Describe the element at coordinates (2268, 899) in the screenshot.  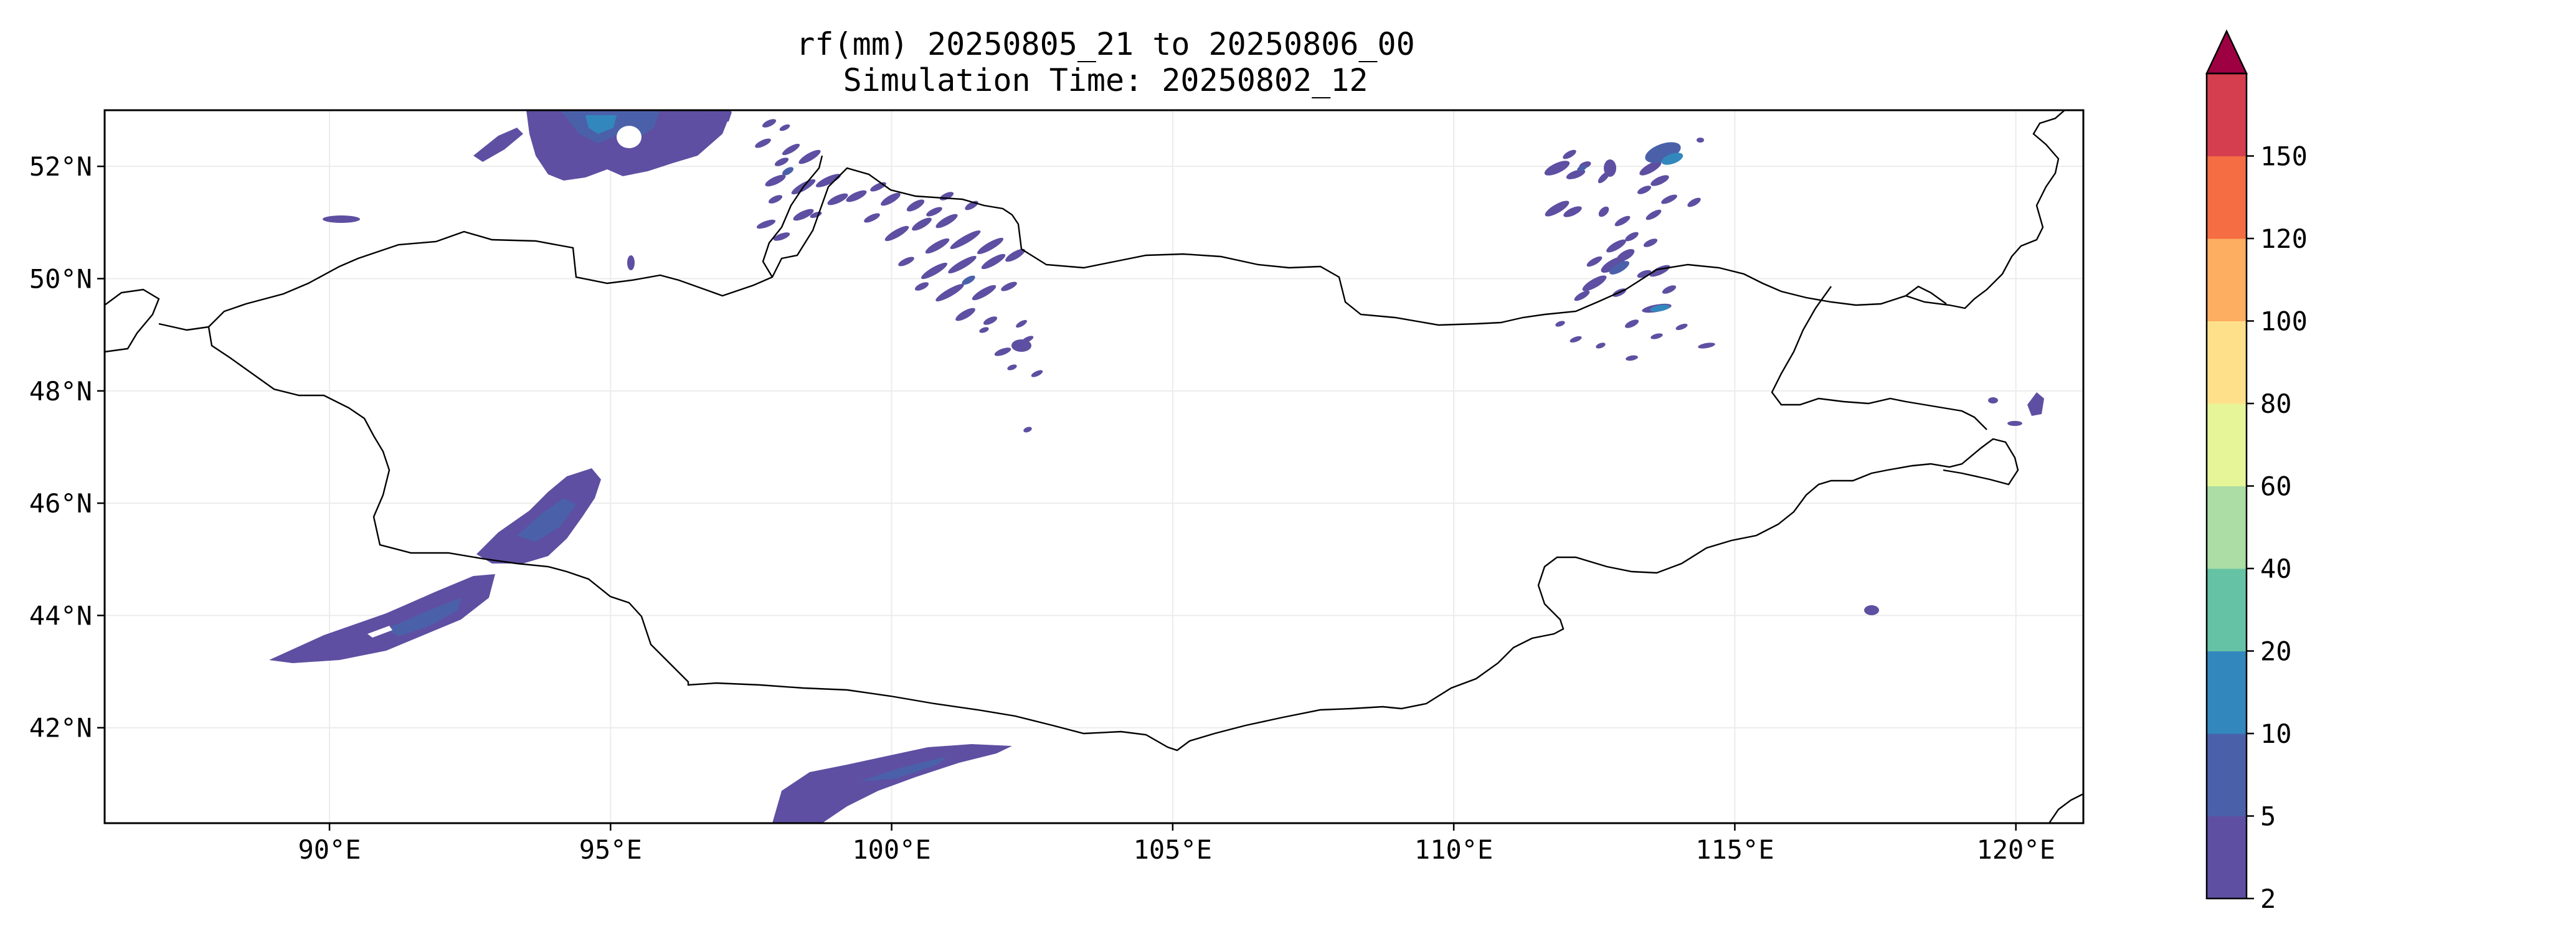
I see `colorbar-label: 2` at that location.